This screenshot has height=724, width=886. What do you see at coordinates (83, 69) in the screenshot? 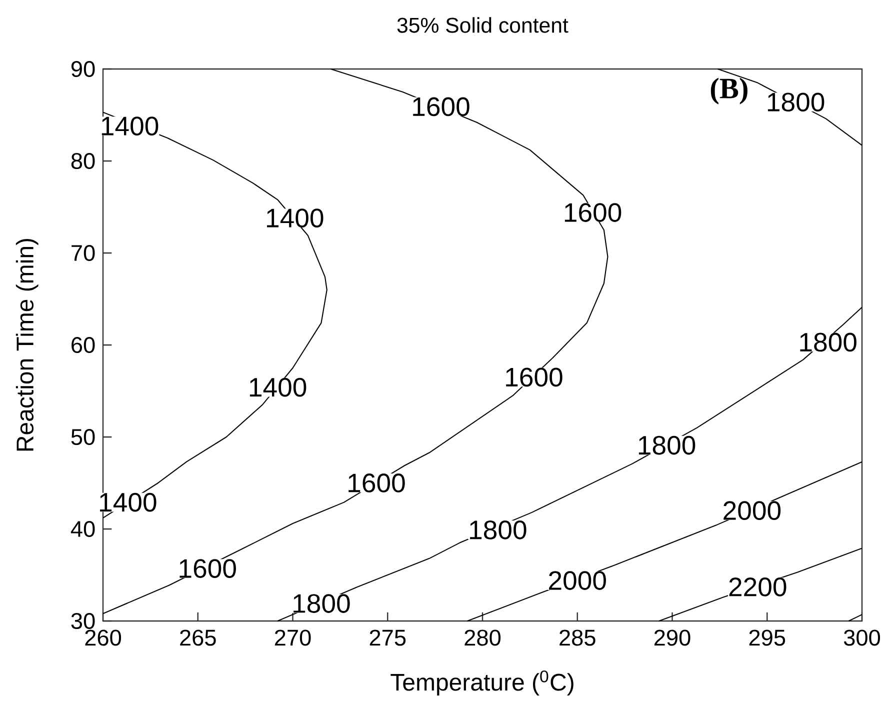
I see `y-tick-label: 90` at bounding box center [83, 69].